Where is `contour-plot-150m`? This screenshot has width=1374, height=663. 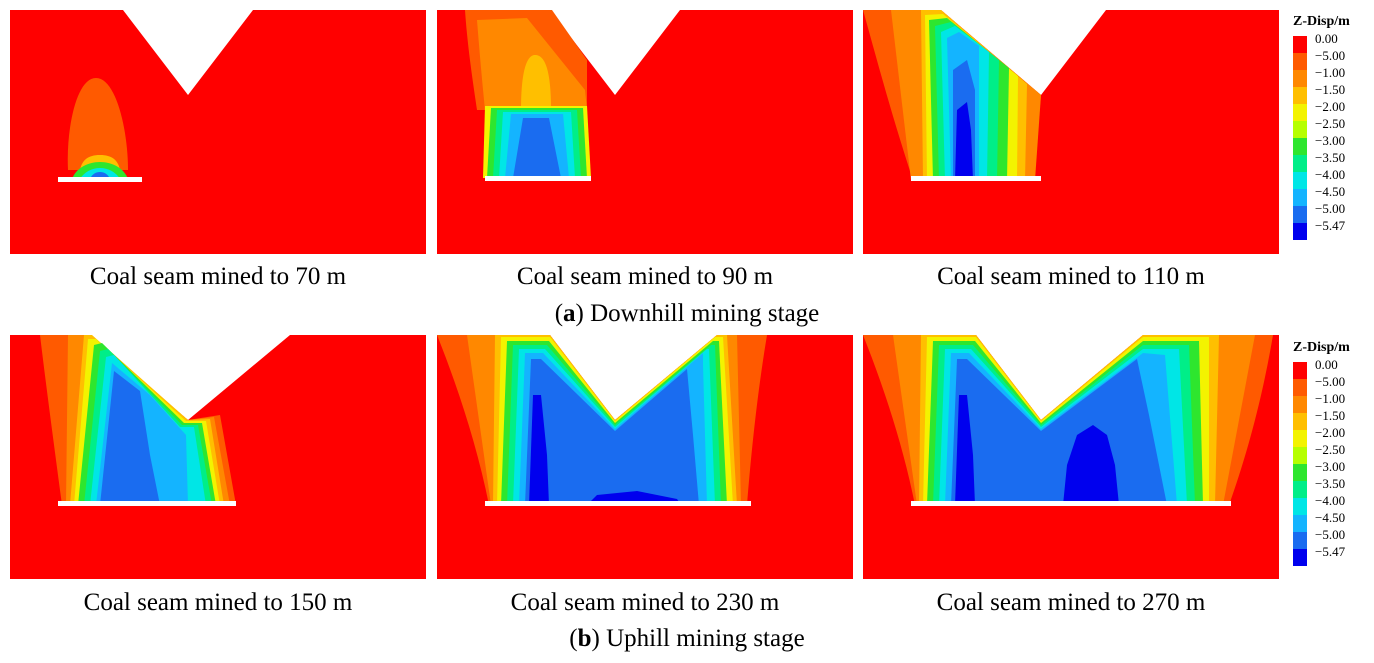 contour-plot-150m is located at coordinates (218, 457).